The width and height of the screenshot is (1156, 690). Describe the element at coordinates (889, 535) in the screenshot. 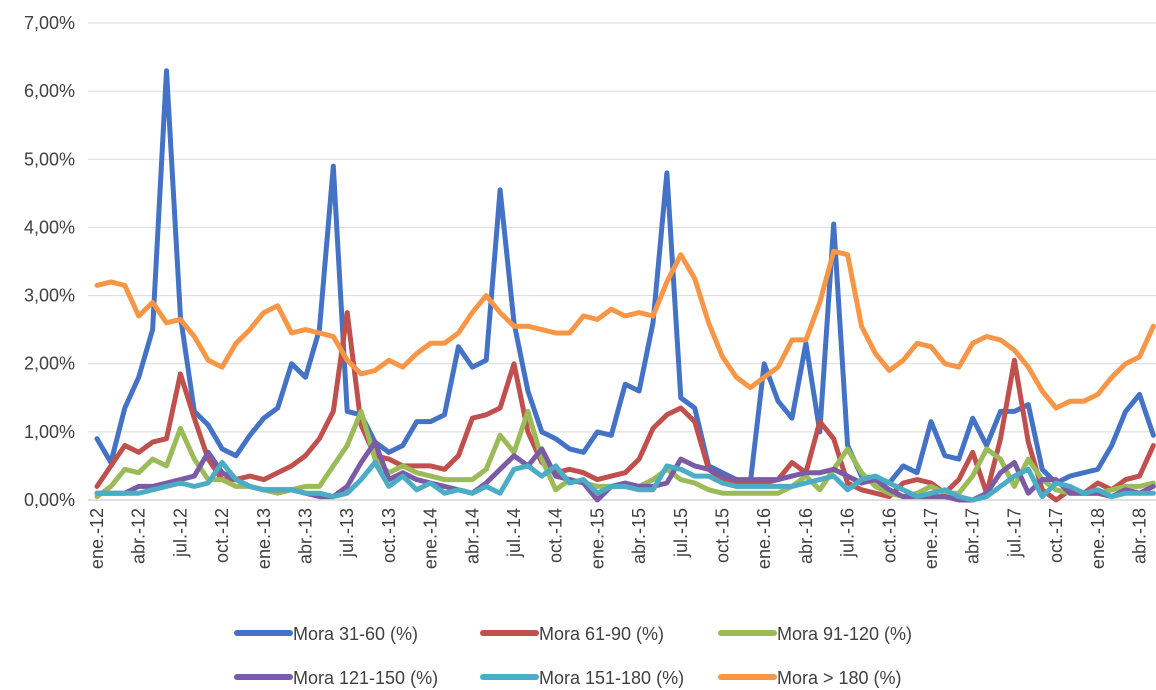

I see `x-tick-label: oct.-16` at that location.